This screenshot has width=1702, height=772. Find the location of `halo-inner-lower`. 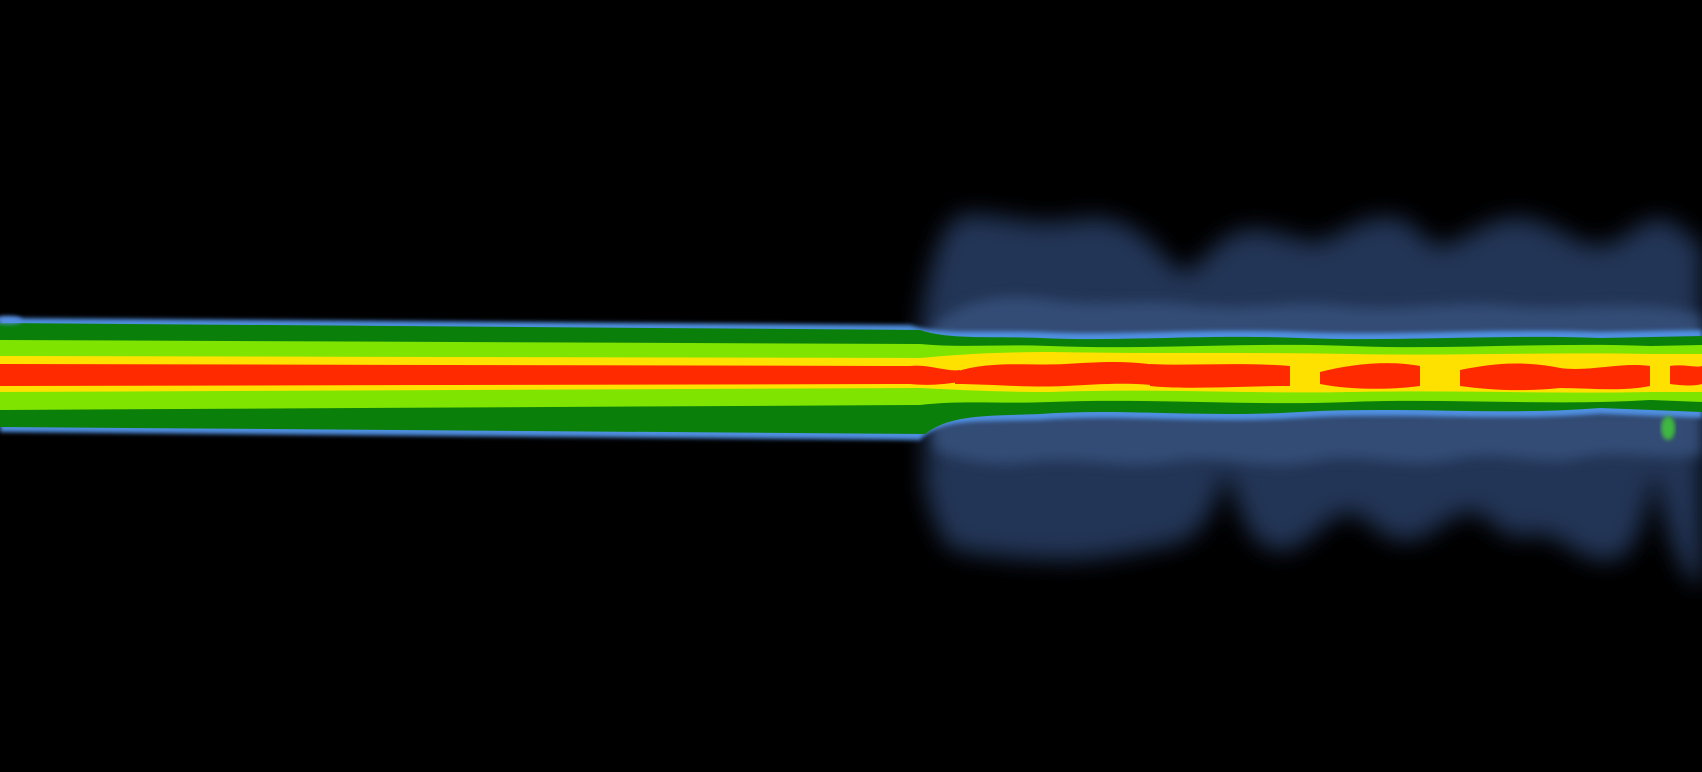

halo-inner-lower is located at coordinates (1316, 437).